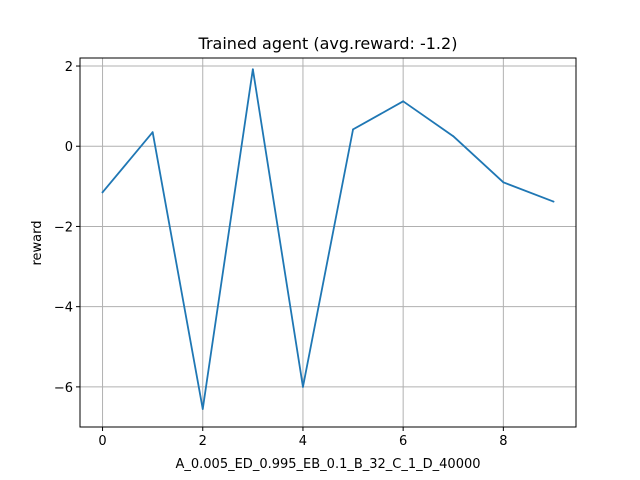 The height and width of the screenshot is (480, 640). What do you see at coordinates (303, 441) in the screenshot?
I see `x-tick-label: 4` at bounding box center [303, 441].